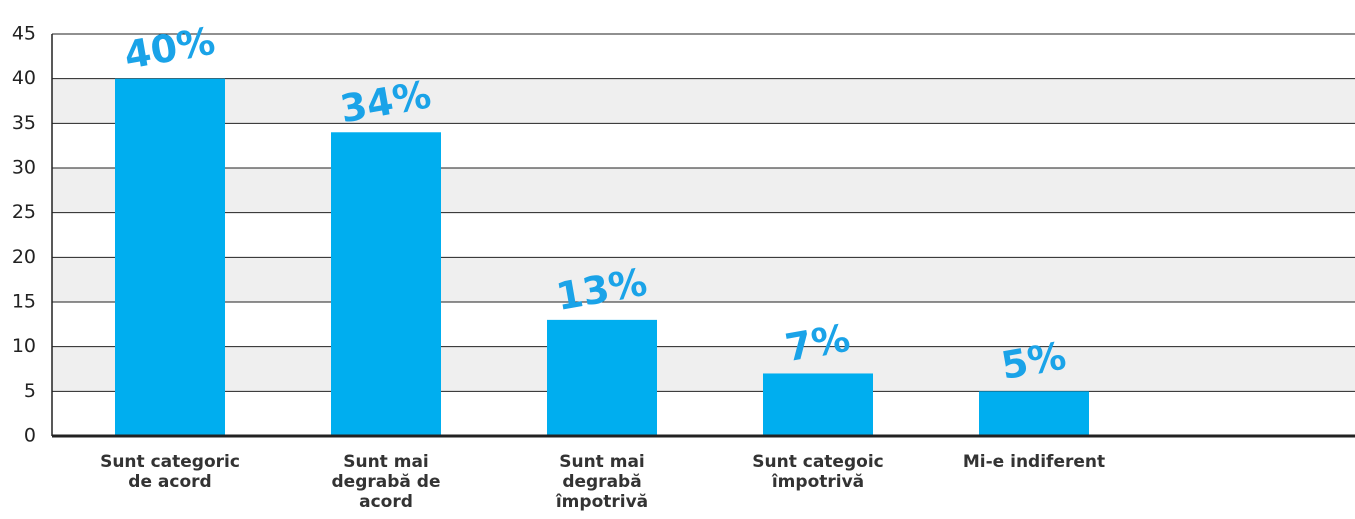  What do you see at coordinates (1034, 462) in the screenshot?
I see `x-tick-label: Mi-e indiferent` at bounding box center [1034, 462].